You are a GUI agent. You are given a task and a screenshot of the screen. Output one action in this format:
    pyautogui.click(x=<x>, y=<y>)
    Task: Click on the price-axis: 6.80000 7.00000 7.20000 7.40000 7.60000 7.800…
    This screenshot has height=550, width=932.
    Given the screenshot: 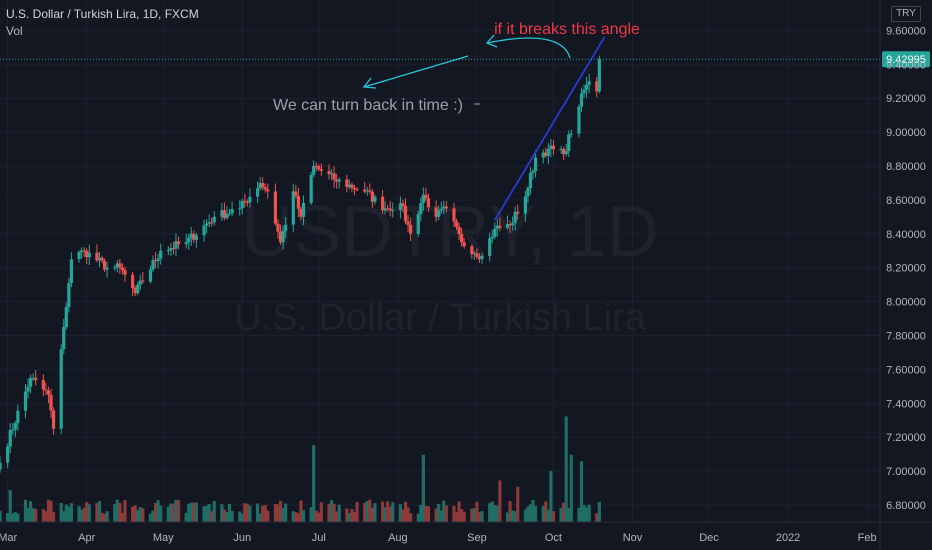 What is the action you would take?
    pyautogui.click(x=902, y=275)
    